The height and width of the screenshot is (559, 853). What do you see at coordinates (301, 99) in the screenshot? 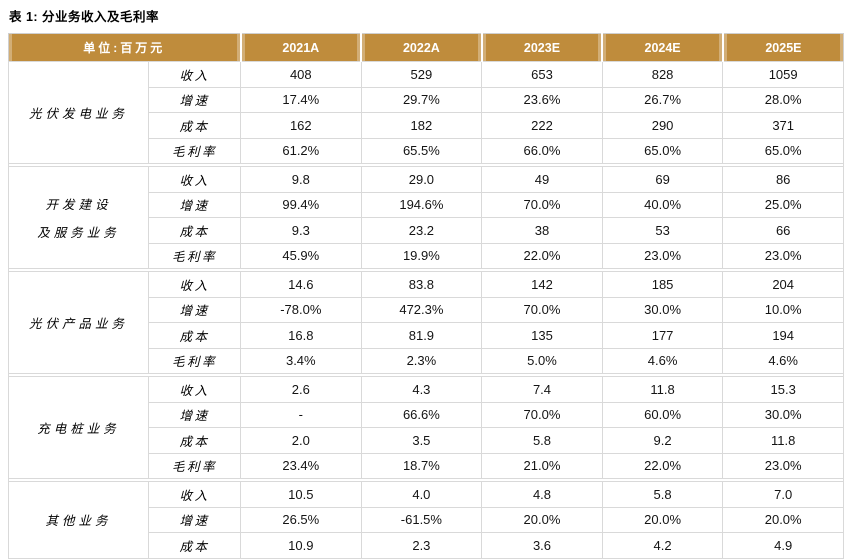
I see `cell-value: 17.4%` at bounding box center [301, 99].